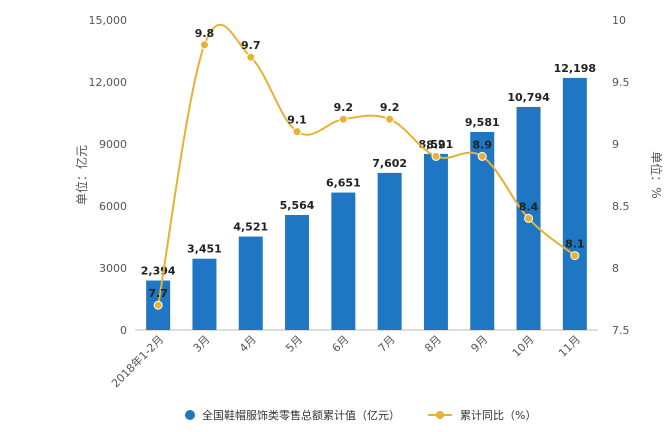 This screenshot has width=670, height=432. Describe the element at coordinates (433, 344) in the screenshot. I see `x-tick-label: 8月` at that location.